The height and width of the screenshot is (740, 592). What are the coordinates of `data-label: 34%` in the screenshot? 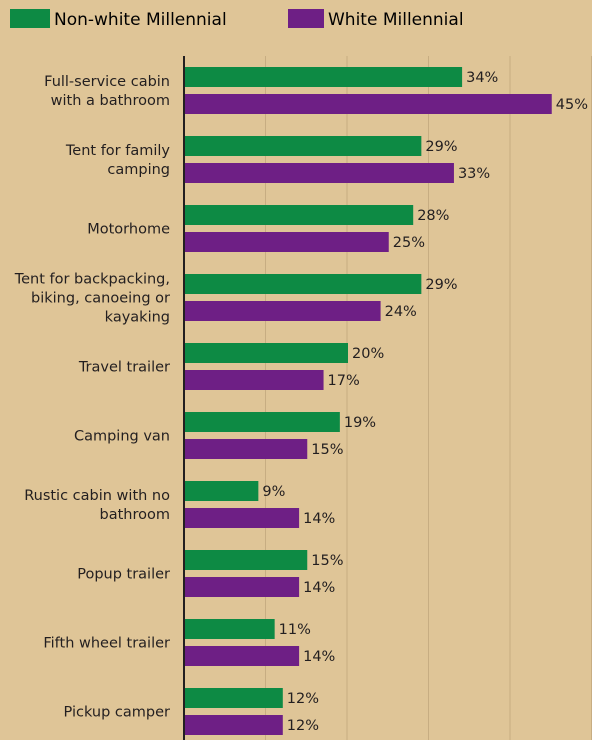 It's located at (482, 78).